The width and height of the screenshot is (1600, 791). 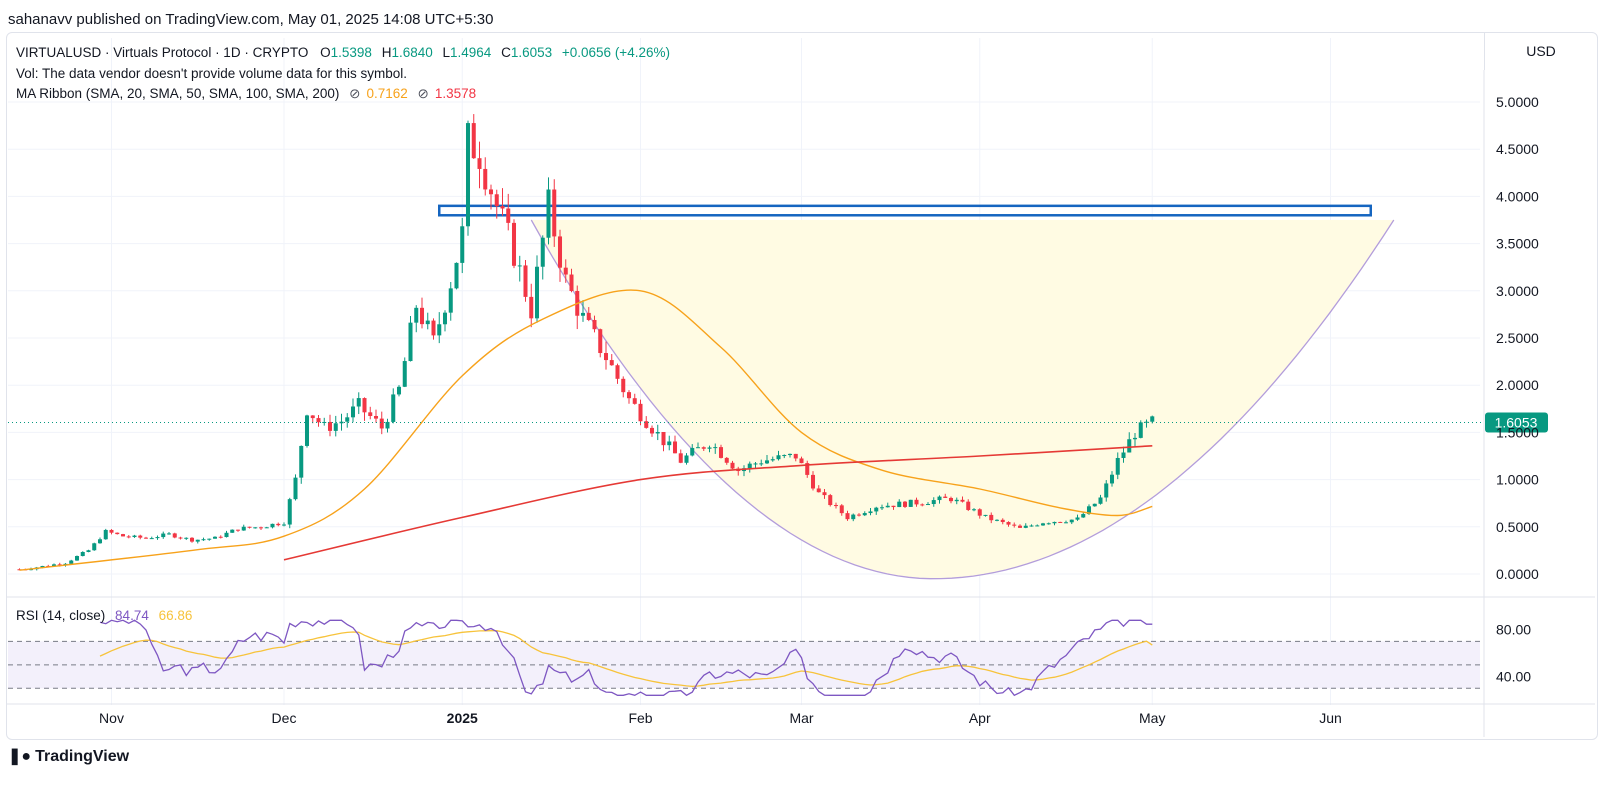 I want to click on rsi-label: RSI (14, close), so click(x=61, y=615).